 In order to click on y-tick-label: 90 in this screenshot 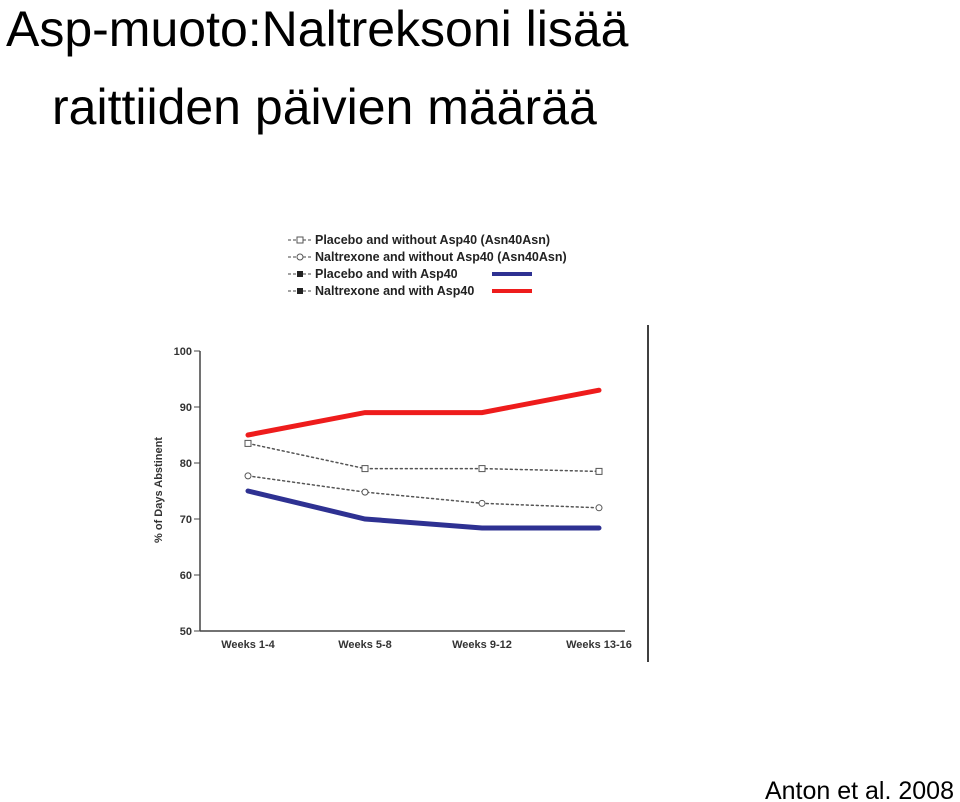, I will do `click(186, 408)`.